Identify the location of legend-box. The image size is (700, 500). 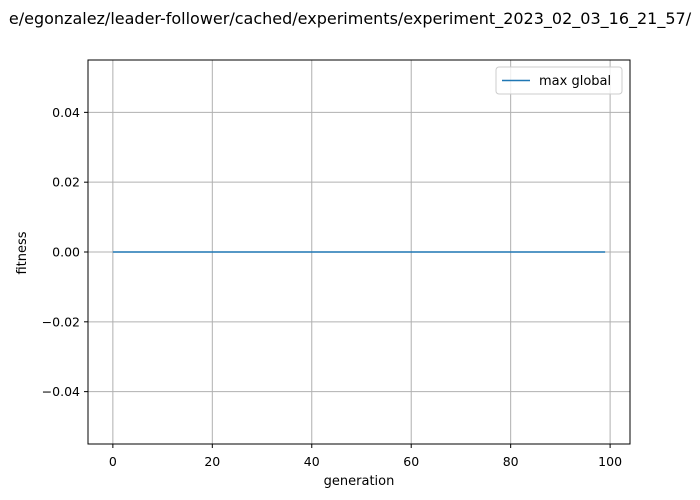
(559, 80).